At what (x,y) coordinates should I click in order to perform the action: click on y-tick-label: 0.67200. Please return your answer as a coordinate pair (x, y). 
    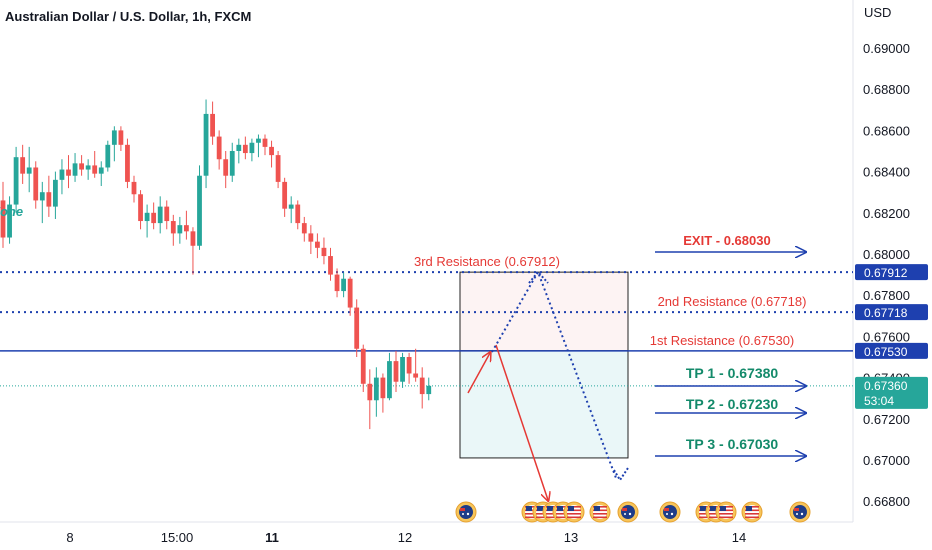
    Looking at the image, I should click on (886, 419).